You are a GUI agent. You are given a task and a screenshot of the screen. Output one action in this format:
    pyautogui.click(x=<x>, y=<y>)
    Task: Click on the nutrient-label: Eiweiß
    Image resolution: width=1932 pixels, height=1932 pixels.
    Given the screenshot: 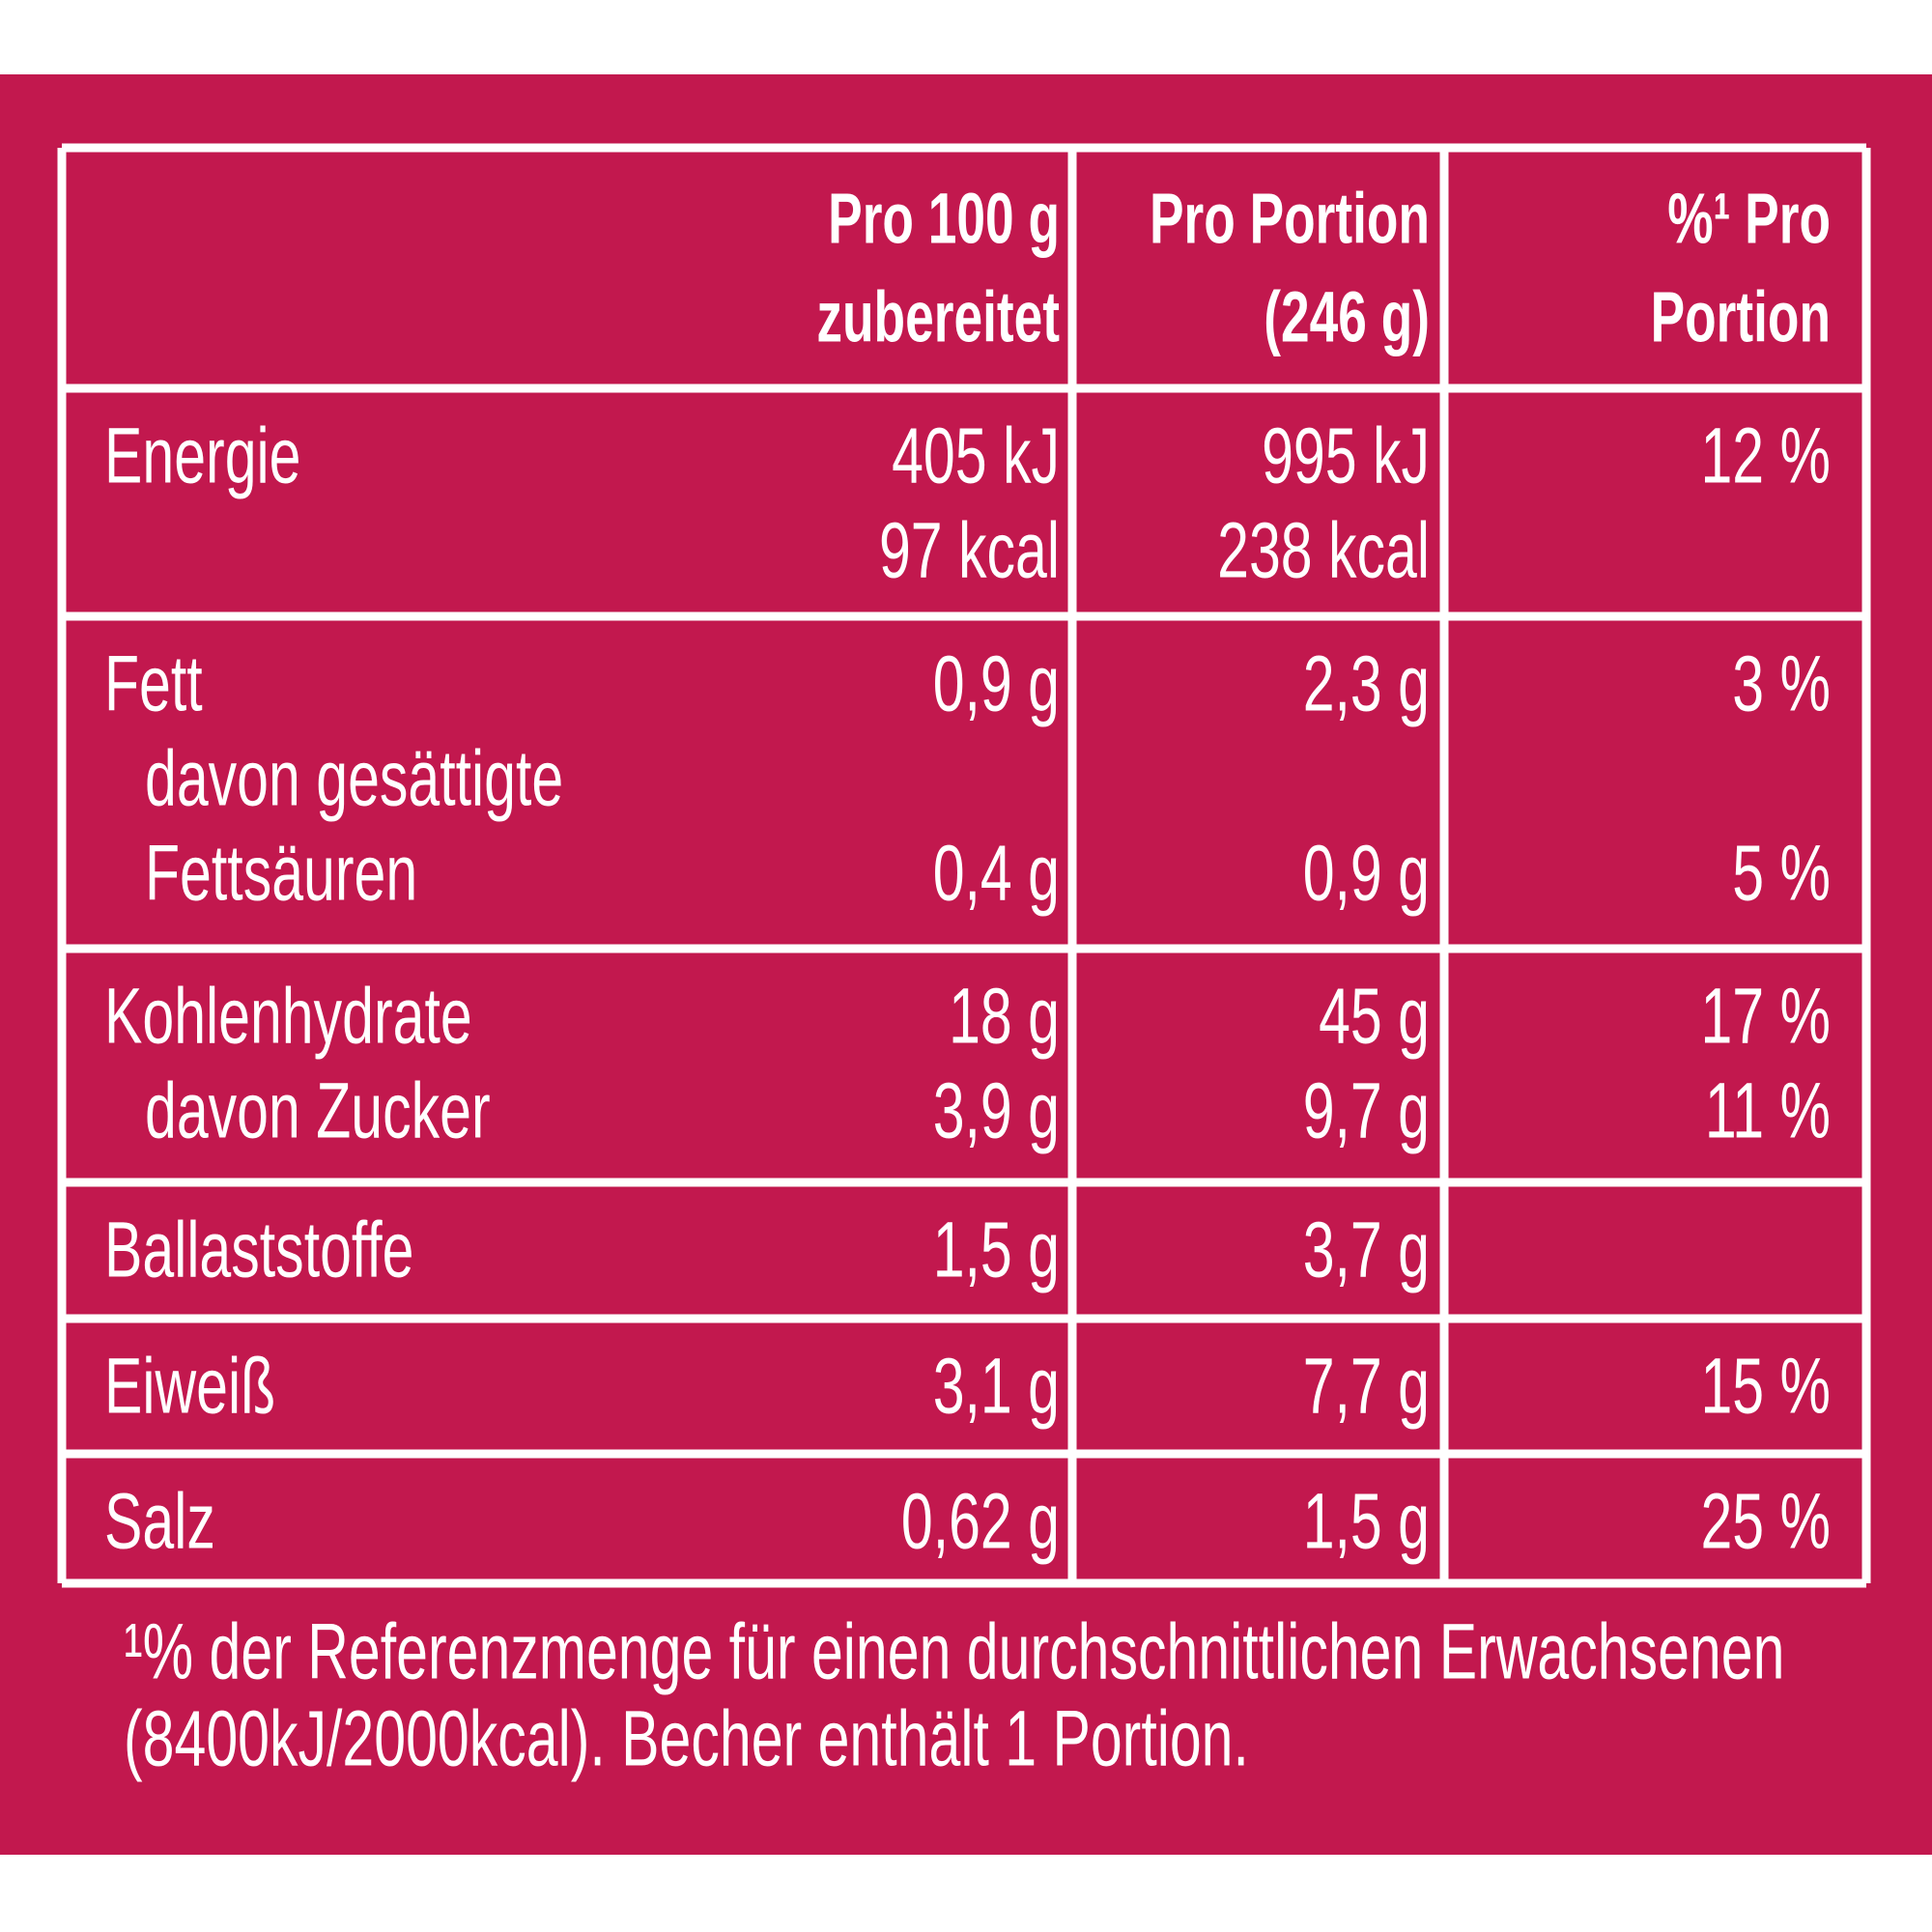 What is the action you would take?
    pyautogui.click(x=189, y=1386)
    